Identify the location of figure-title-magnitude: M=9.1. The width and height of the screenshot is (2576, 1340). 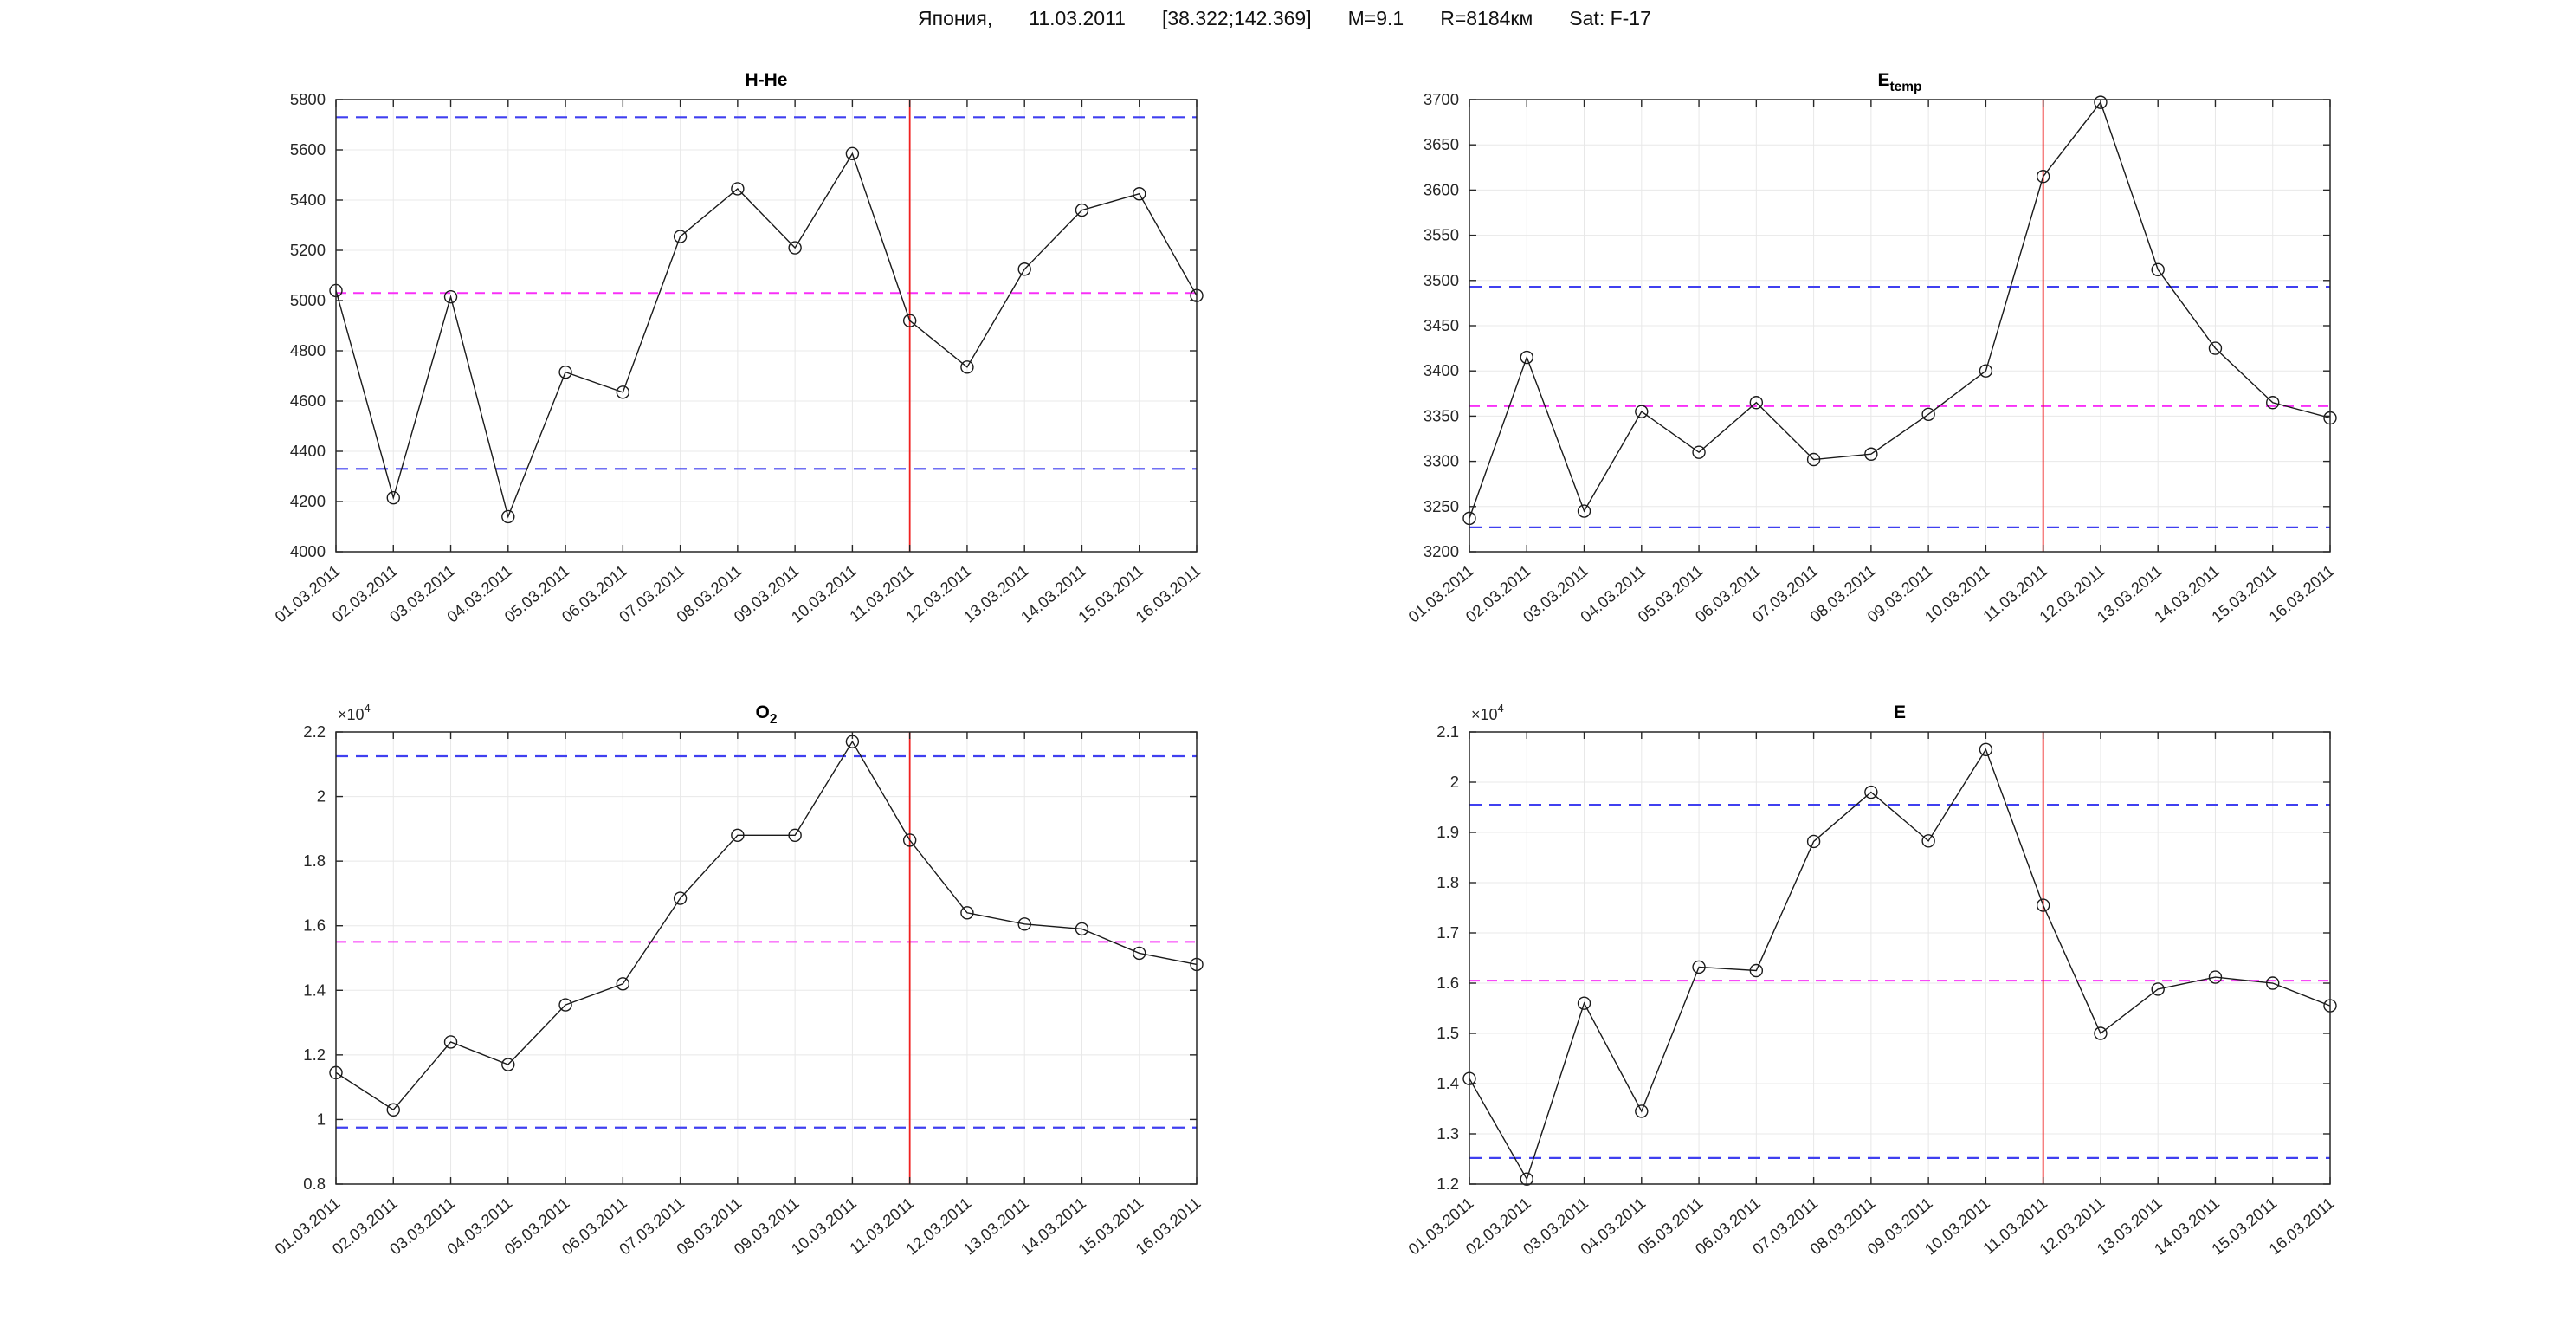
(1376, 18).